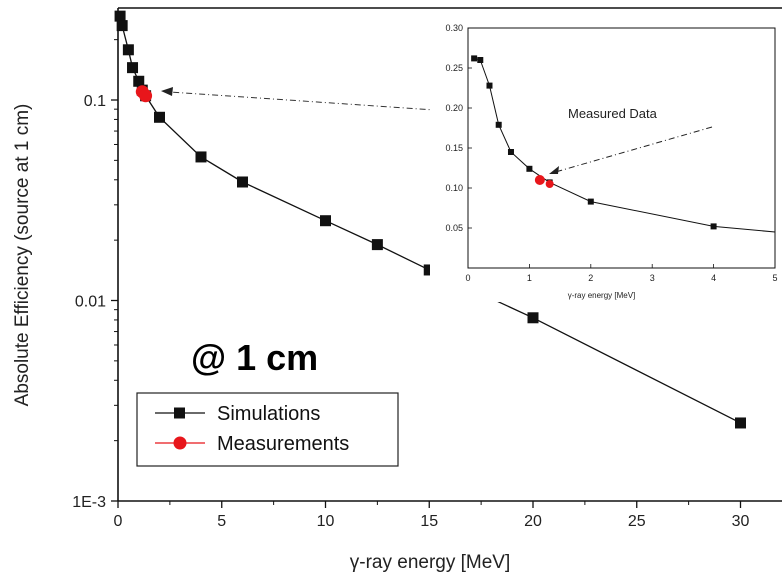 This screenshot has width=782, height=583. Describe the element at coordinates (613, 113) in the screenshot. I see `inset-measured-data-label: Measured Data` at that location.